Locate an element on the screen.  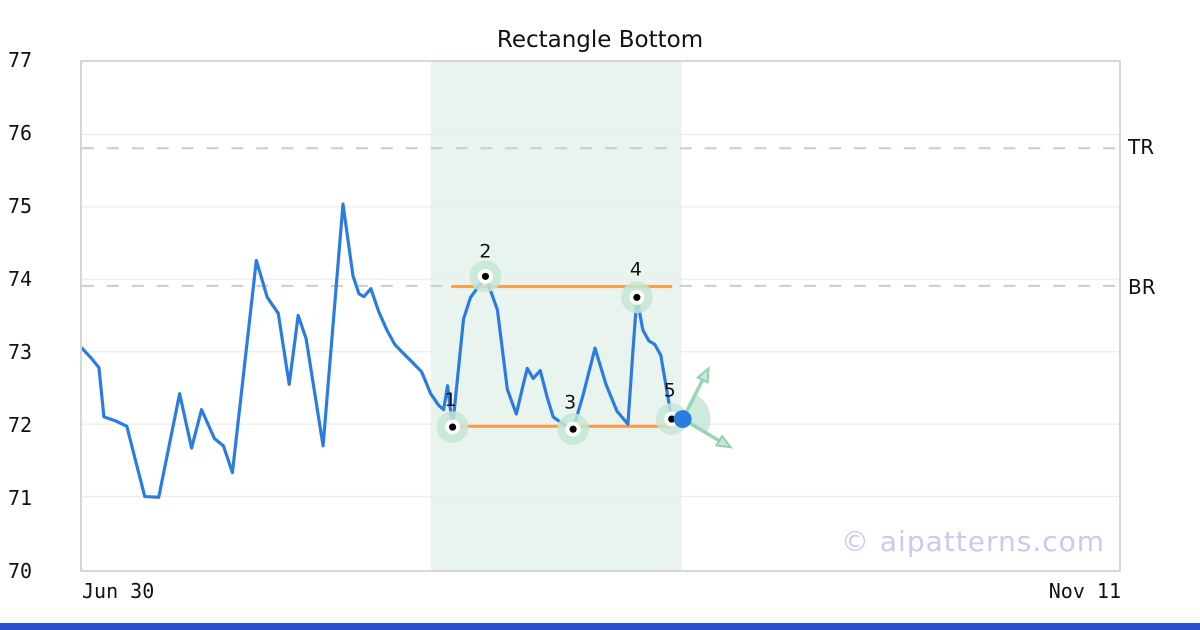
y-tick-76: 76 is located at coordinates (20, 133).